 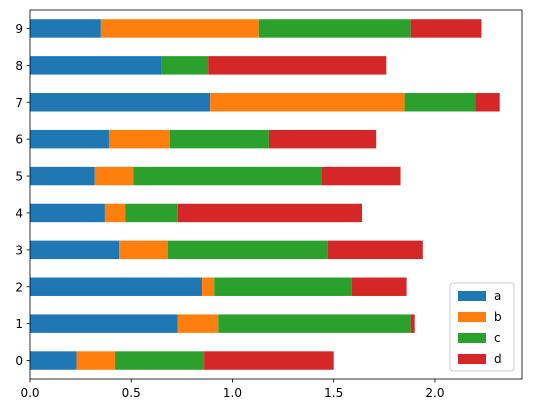 What do you see at coordinates (19, 361) in the screenshot?
I see `y-tick-label: 0` at bounding box center [19, 361].